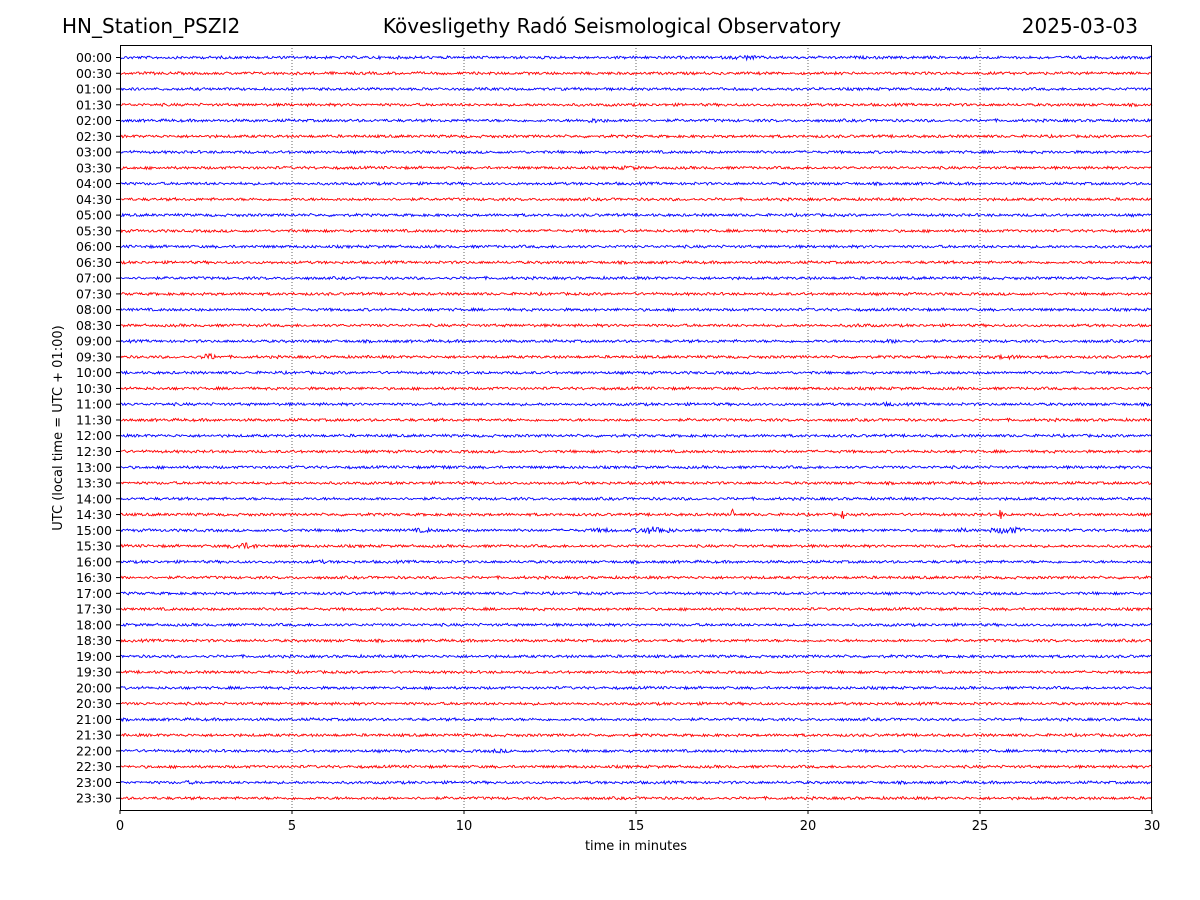 Image resolution: width=1200 pixels, height=900 pixels. What do you see at coordinates (151, 26) in the screenshot?
I see `station-name: HN_Station_PSZI2` at bounding box center [151, 26].